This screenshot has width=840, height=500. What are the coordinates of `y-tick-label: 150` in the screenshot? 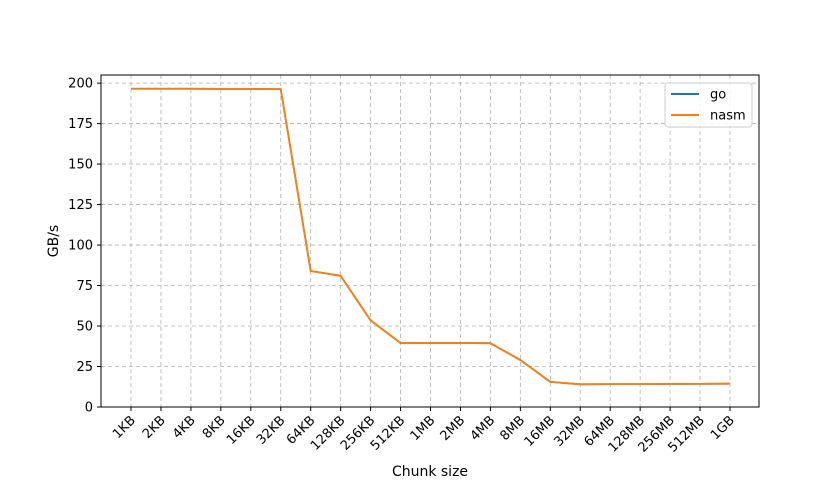 It's located at (80, 165).